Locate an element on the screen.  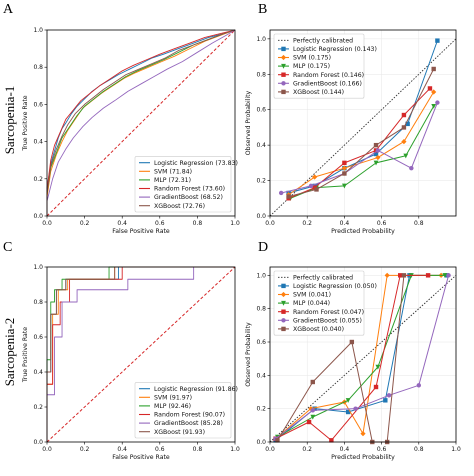
panel-letter-b: B is located at coordinates (262, 9).